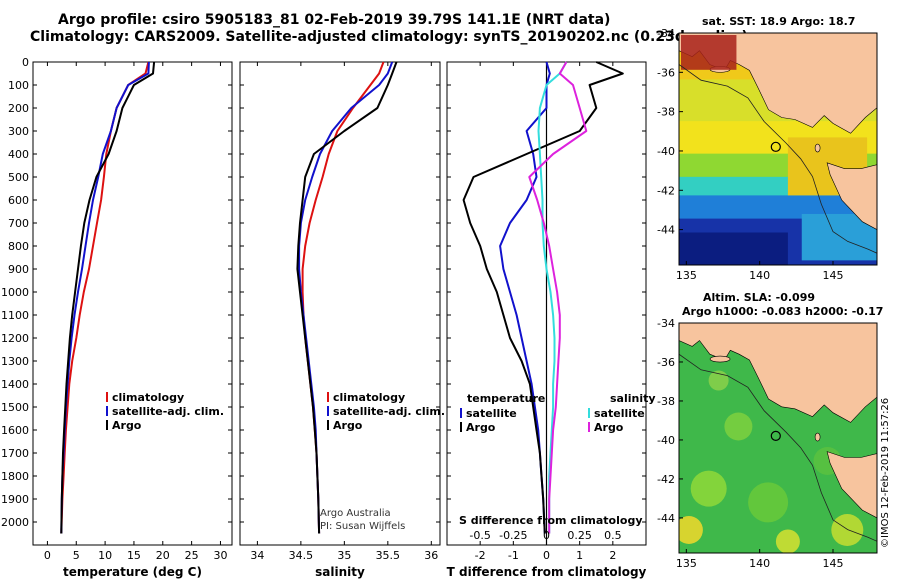  Describe the element at coordinates (506, 398) in the screenshot. I see `diff-legend-title-temperature: temperature` at that location.